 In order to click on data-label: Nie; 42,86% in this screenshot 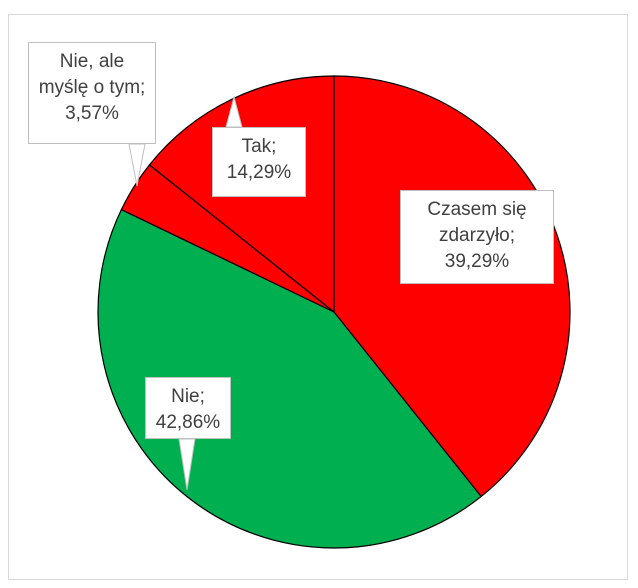, I will do `click(188, 408)`.